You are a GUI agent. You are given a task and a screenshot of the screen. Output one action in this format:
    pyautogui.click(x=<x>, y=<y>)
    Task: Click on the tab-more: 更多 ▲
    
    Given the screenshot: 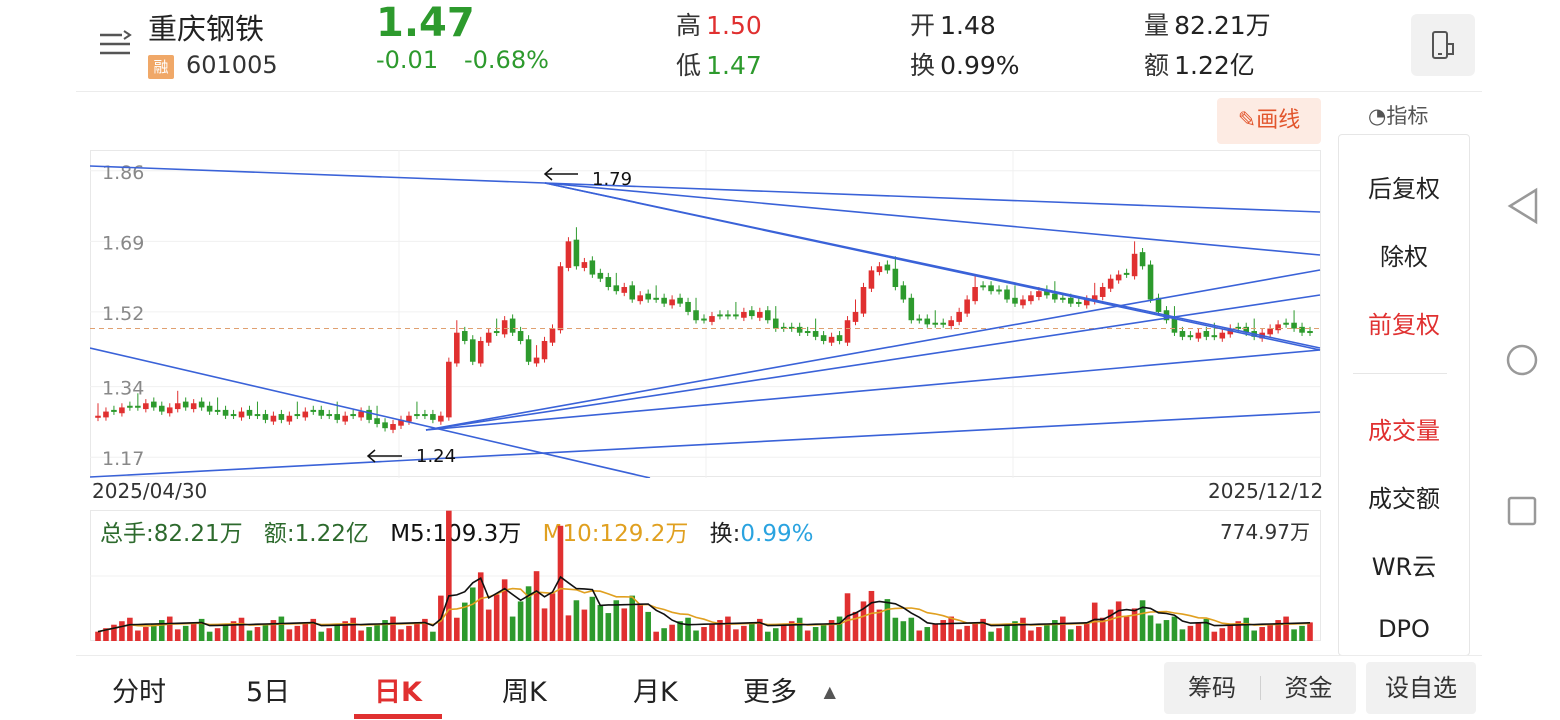 What is the action you would take?
    pyautogui.click(x=789, y=689)
    